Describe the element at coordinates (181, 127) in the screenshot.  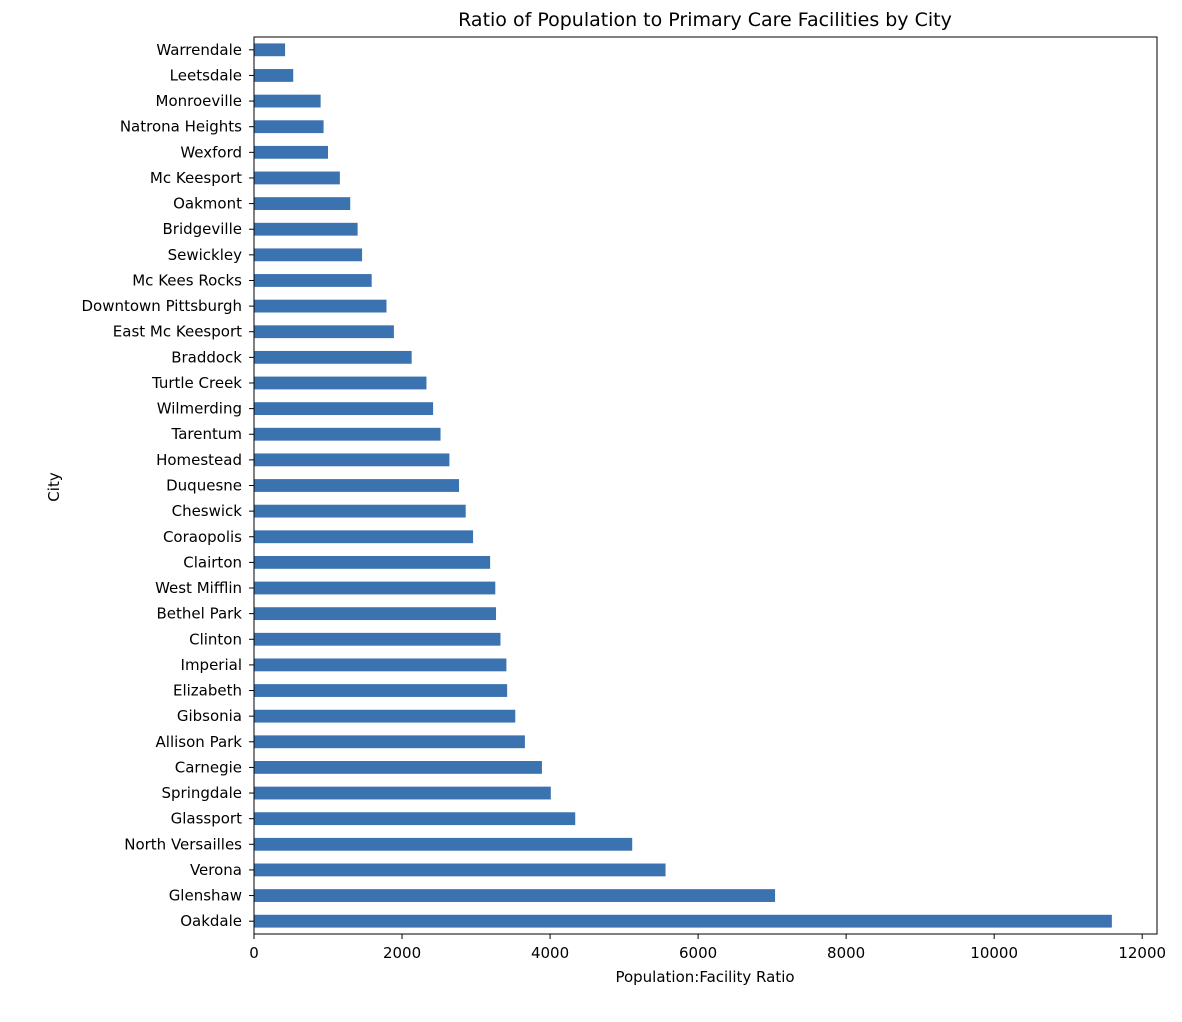
I see `y-tick-label: Natrona Heights` at that location.